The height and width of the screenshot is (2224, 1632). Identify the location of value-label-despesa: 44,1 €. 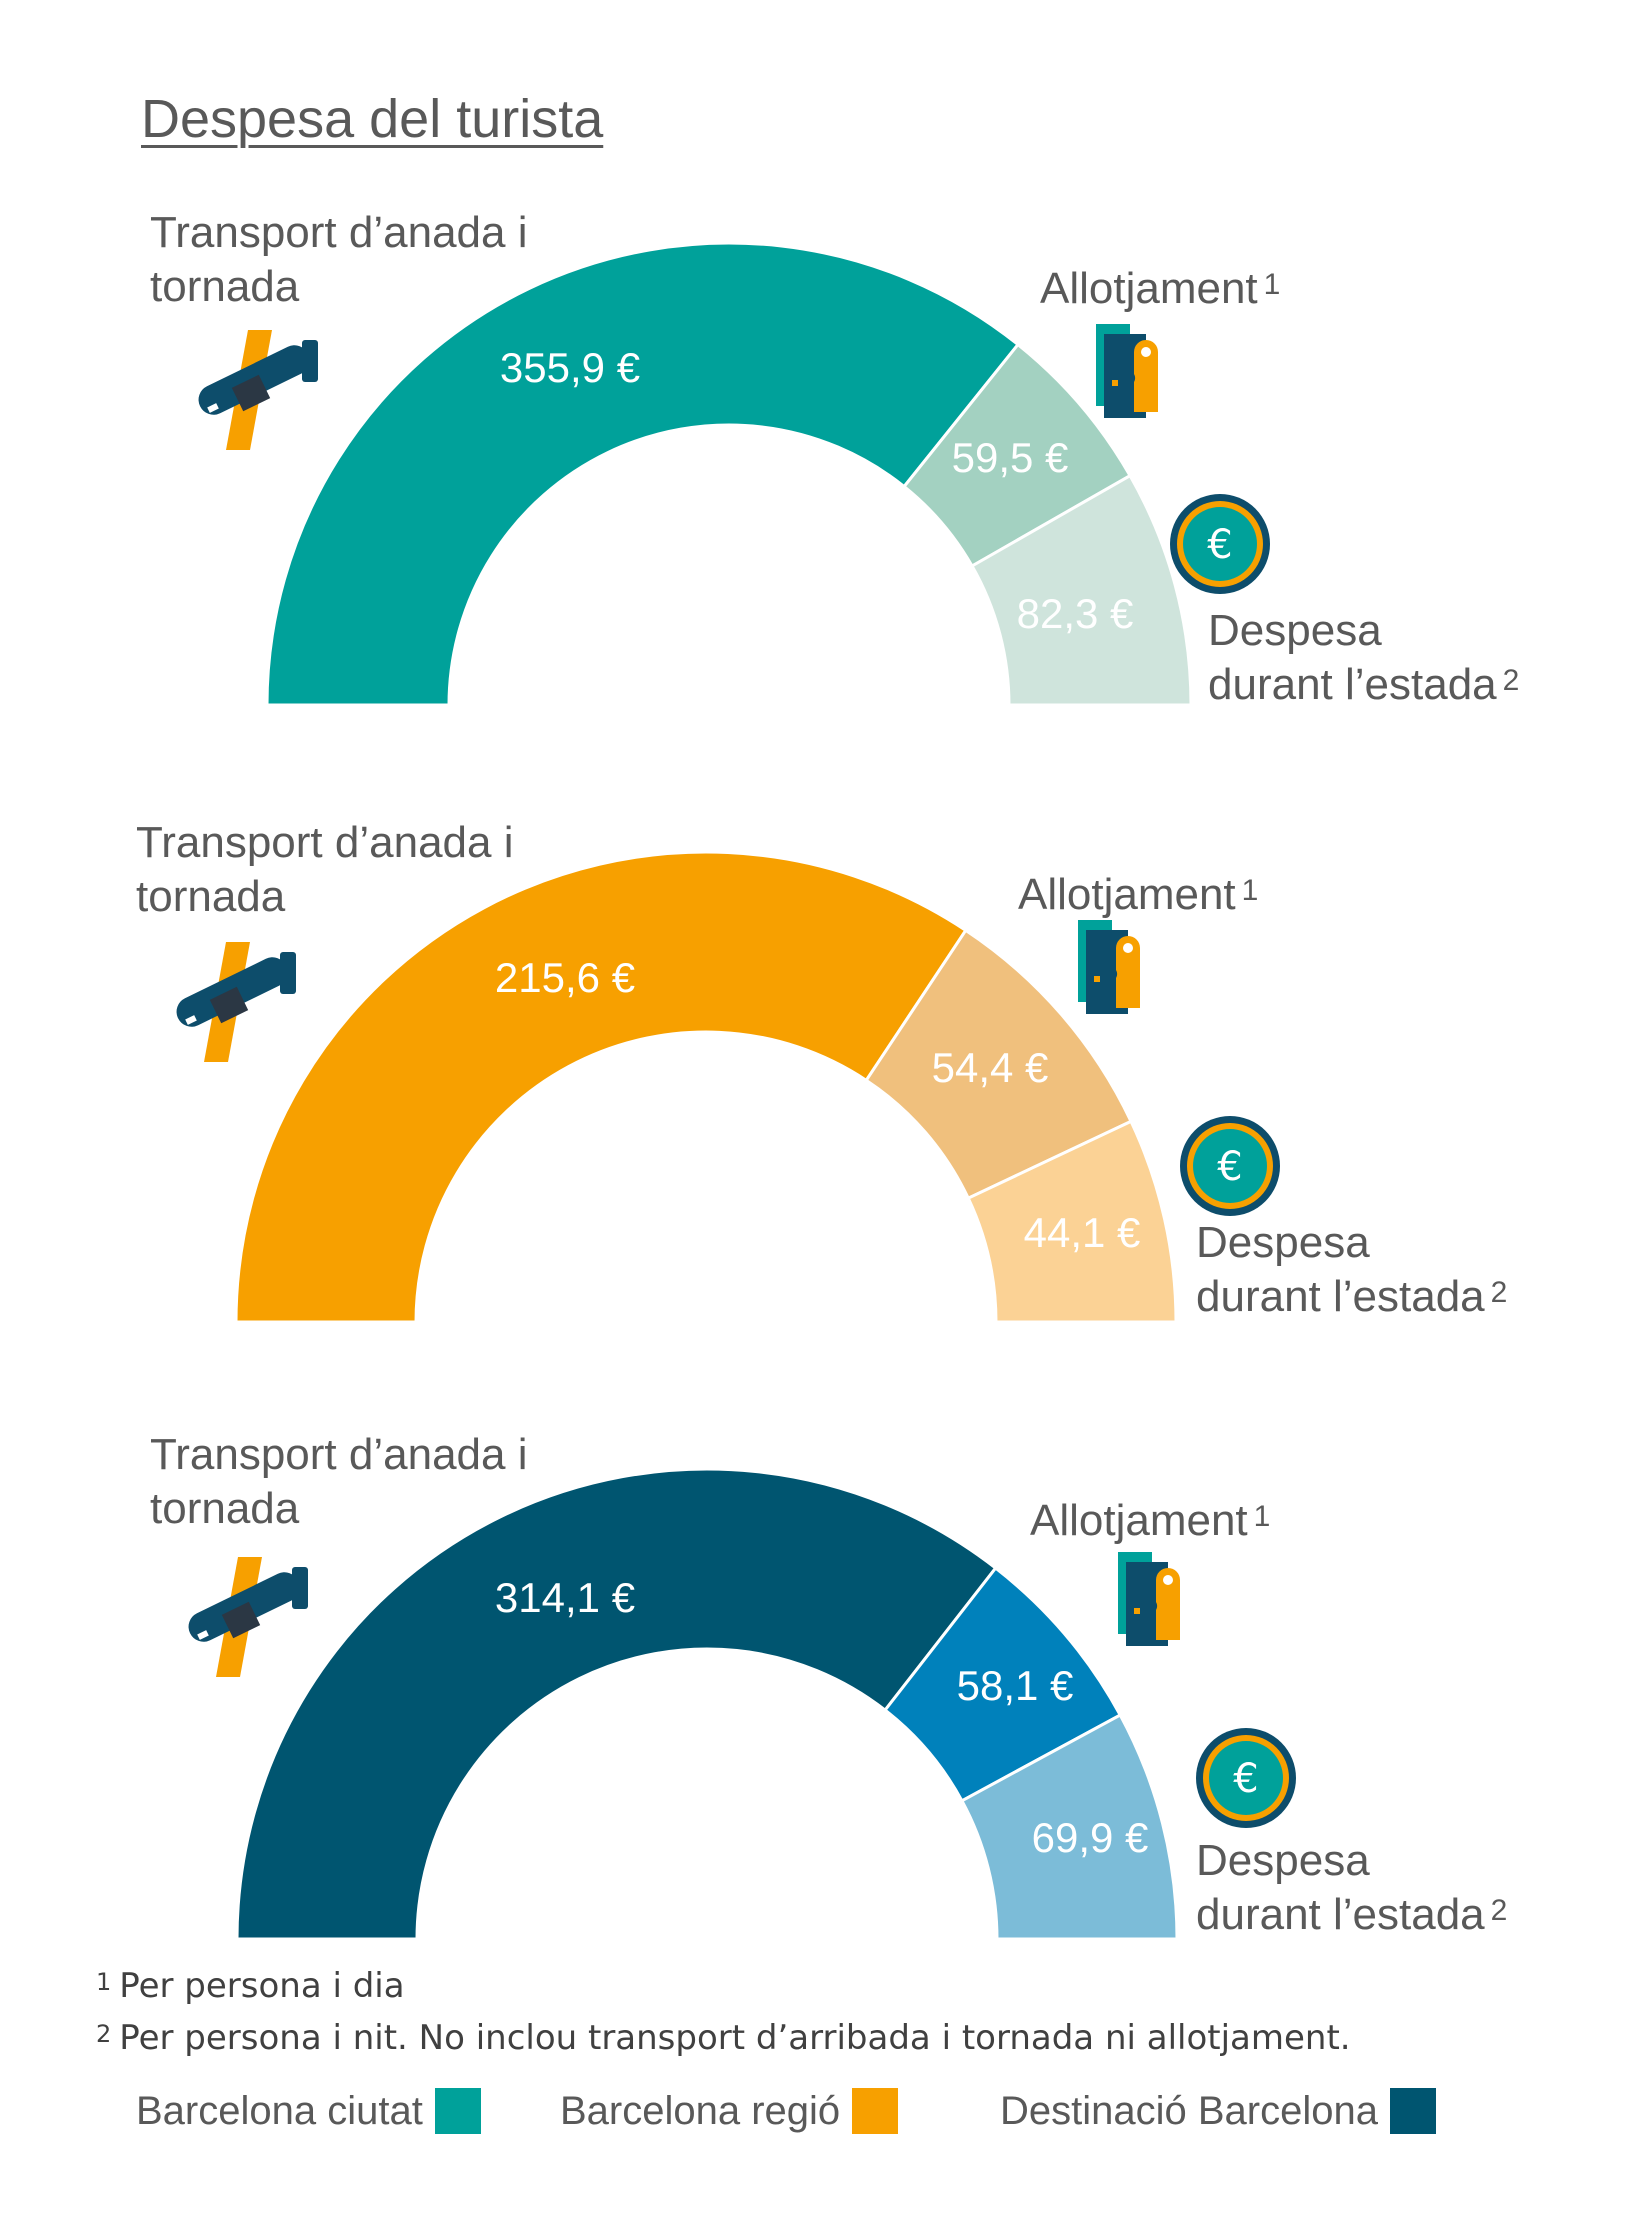
(1082, 1232).